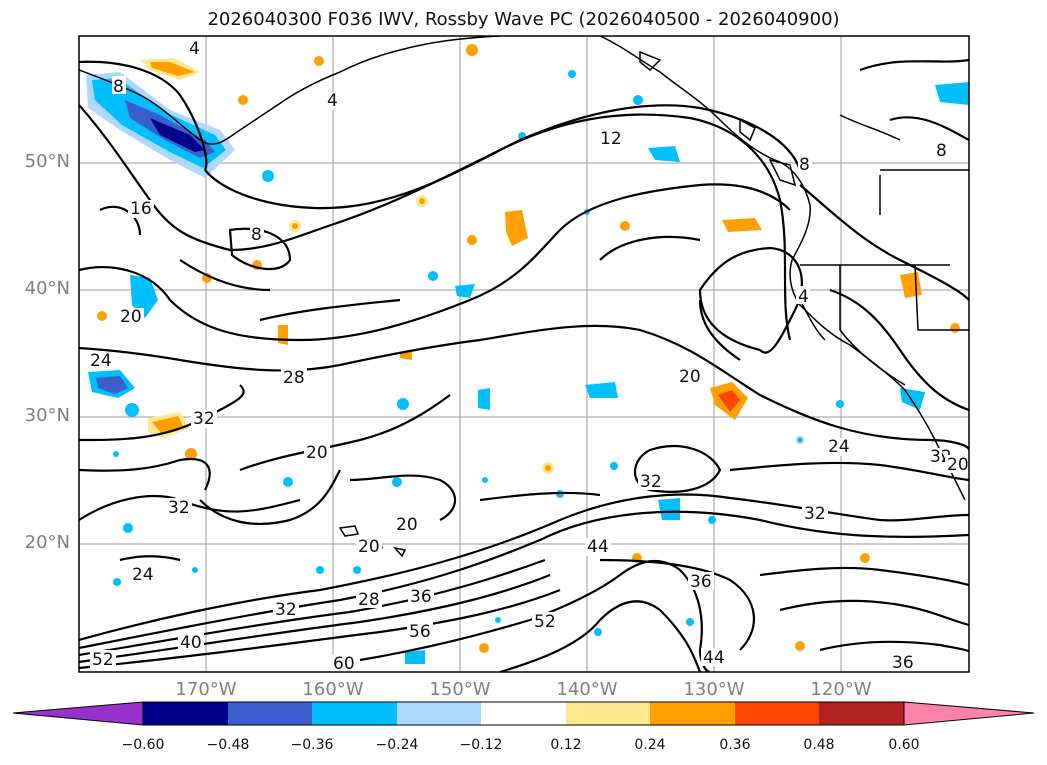 The height and width of the screenshot is (765, 1047). Describe the element at coordinates (969, 713) in the screenshot. I see `colorbar-max-extend` at that location.